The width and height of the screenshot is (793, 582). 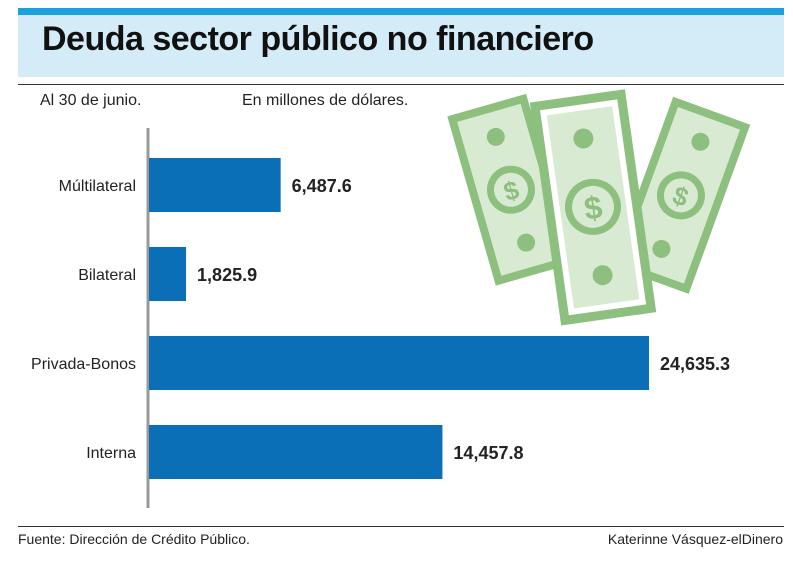 What do you see at coordinates (401, 84) in the screenshot?
I see `header-divider` at bounding box center [401, 84].